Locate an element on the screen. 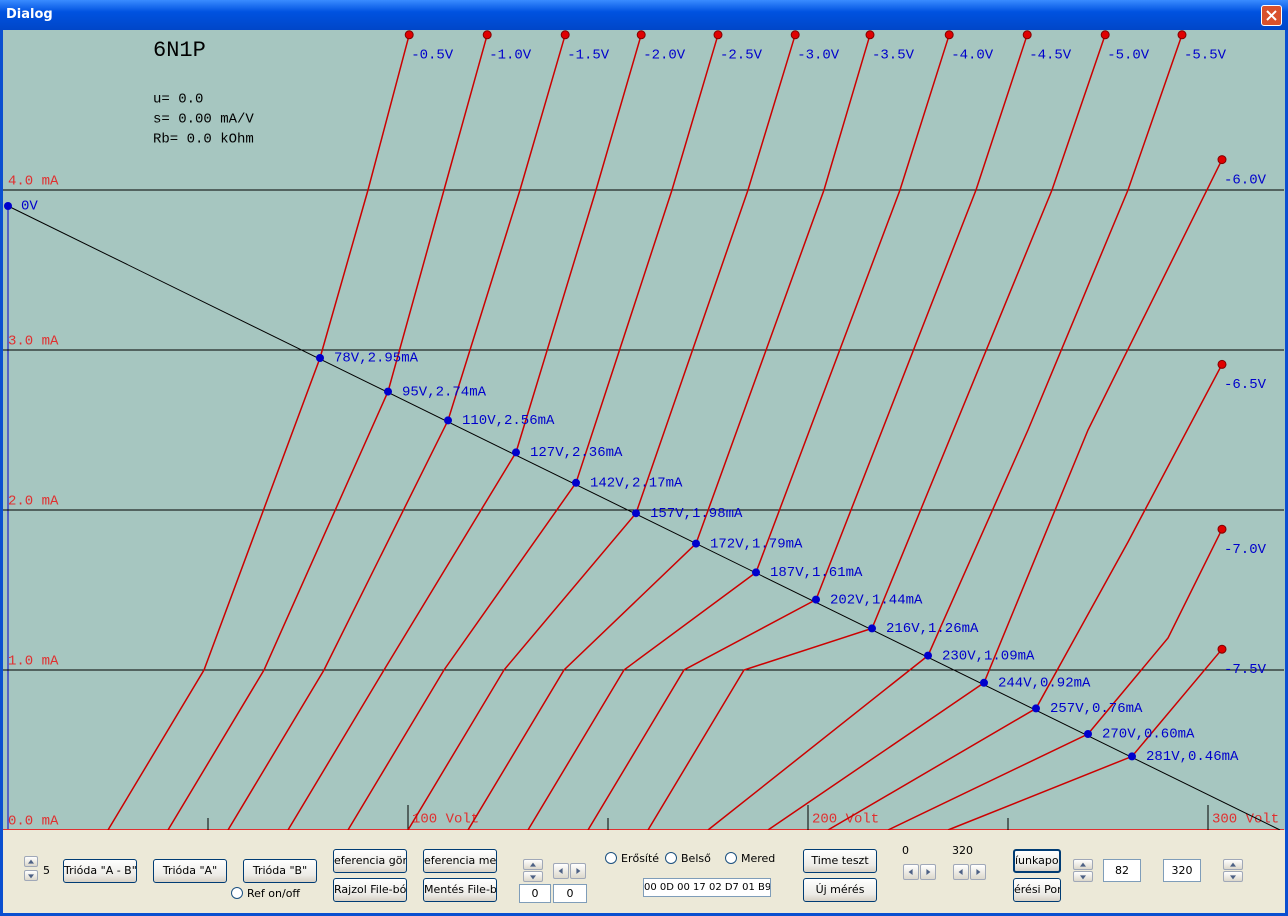 The width and height of the screenshot is (1288, 916). info-line: u= 0.0 is located at coordinates (178, 100).